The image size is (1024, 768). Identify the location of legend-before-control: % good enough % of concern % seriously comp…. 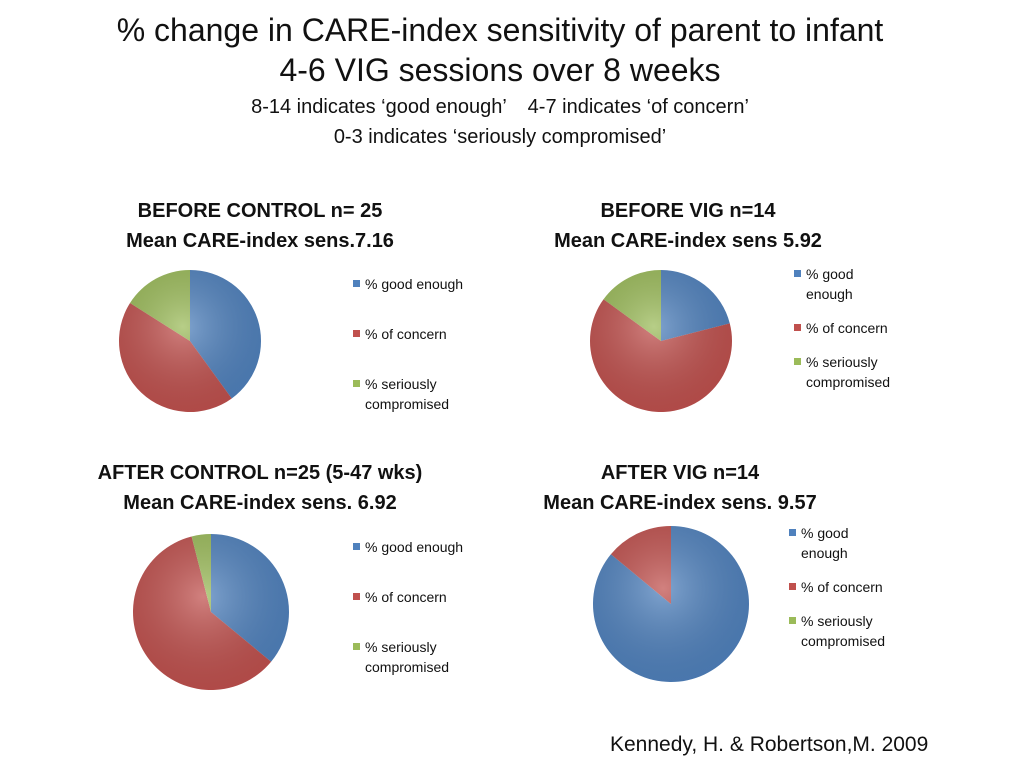
(408, 344).